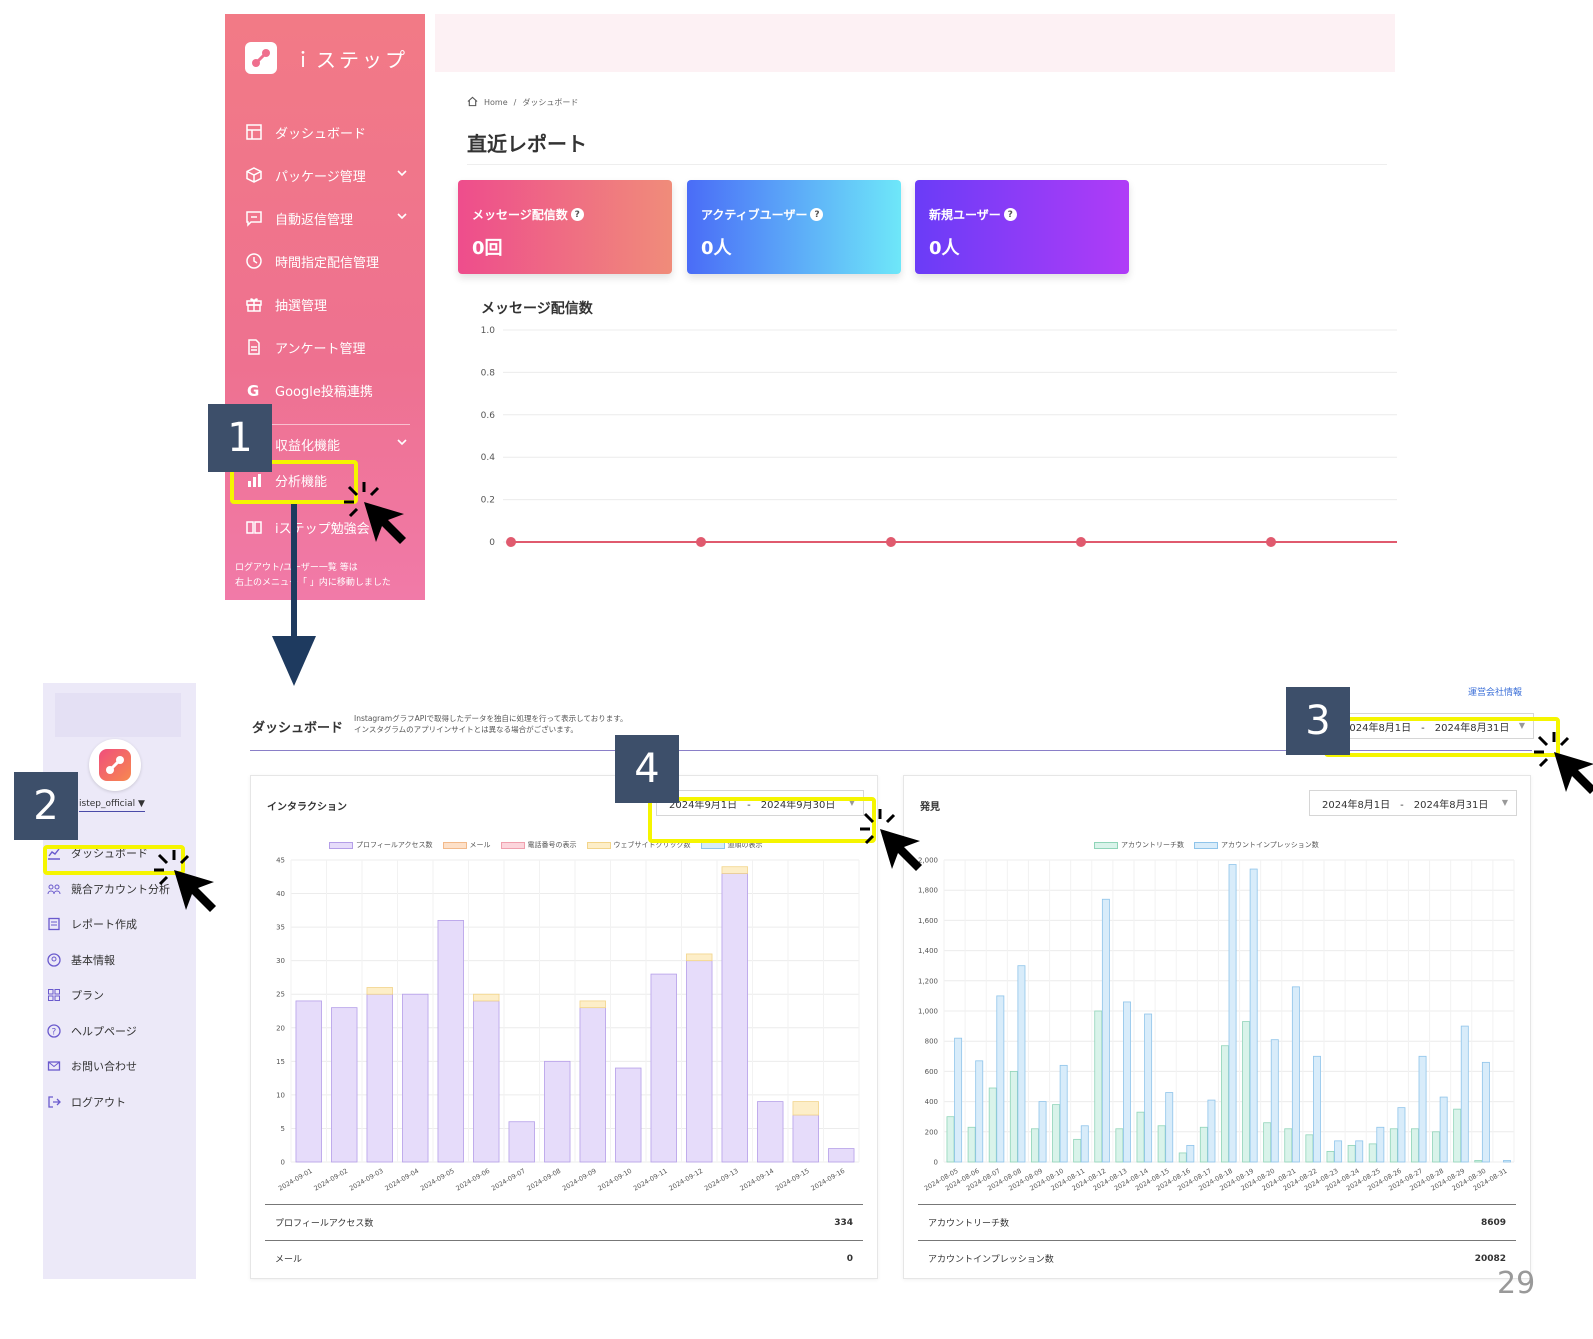 The height and width of the screenshot is (1339, 1593). I want to click on breadcrumb-current: ダッシュボード, so click(550, 102).